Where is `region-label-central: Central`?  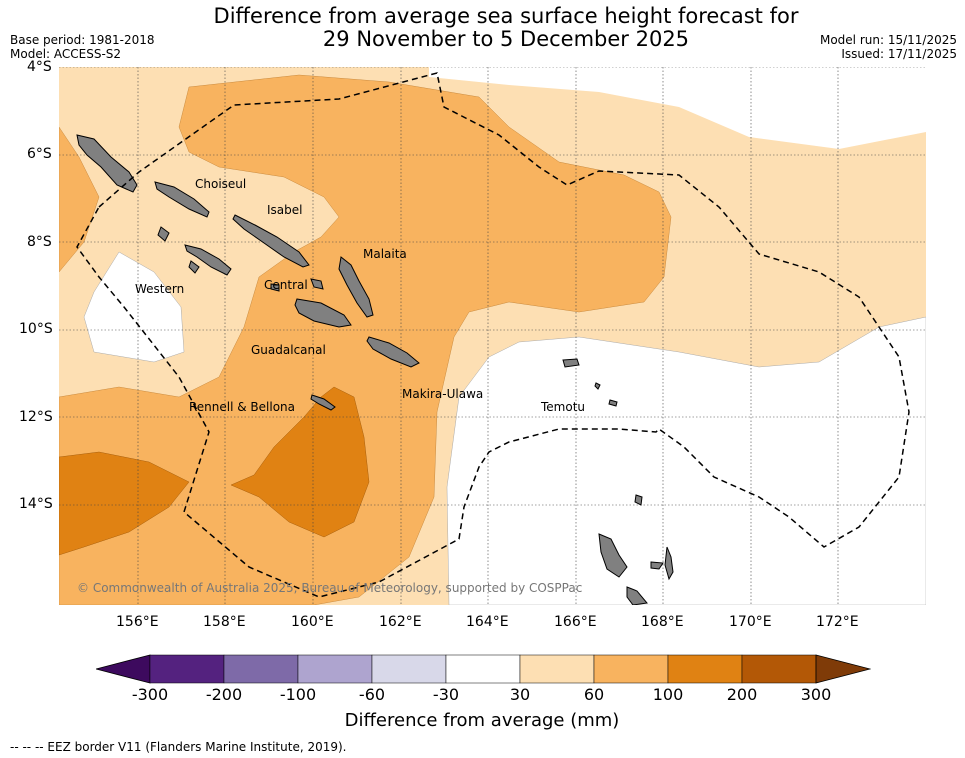
region-label-central: Central is located at coordinates (286, 285).